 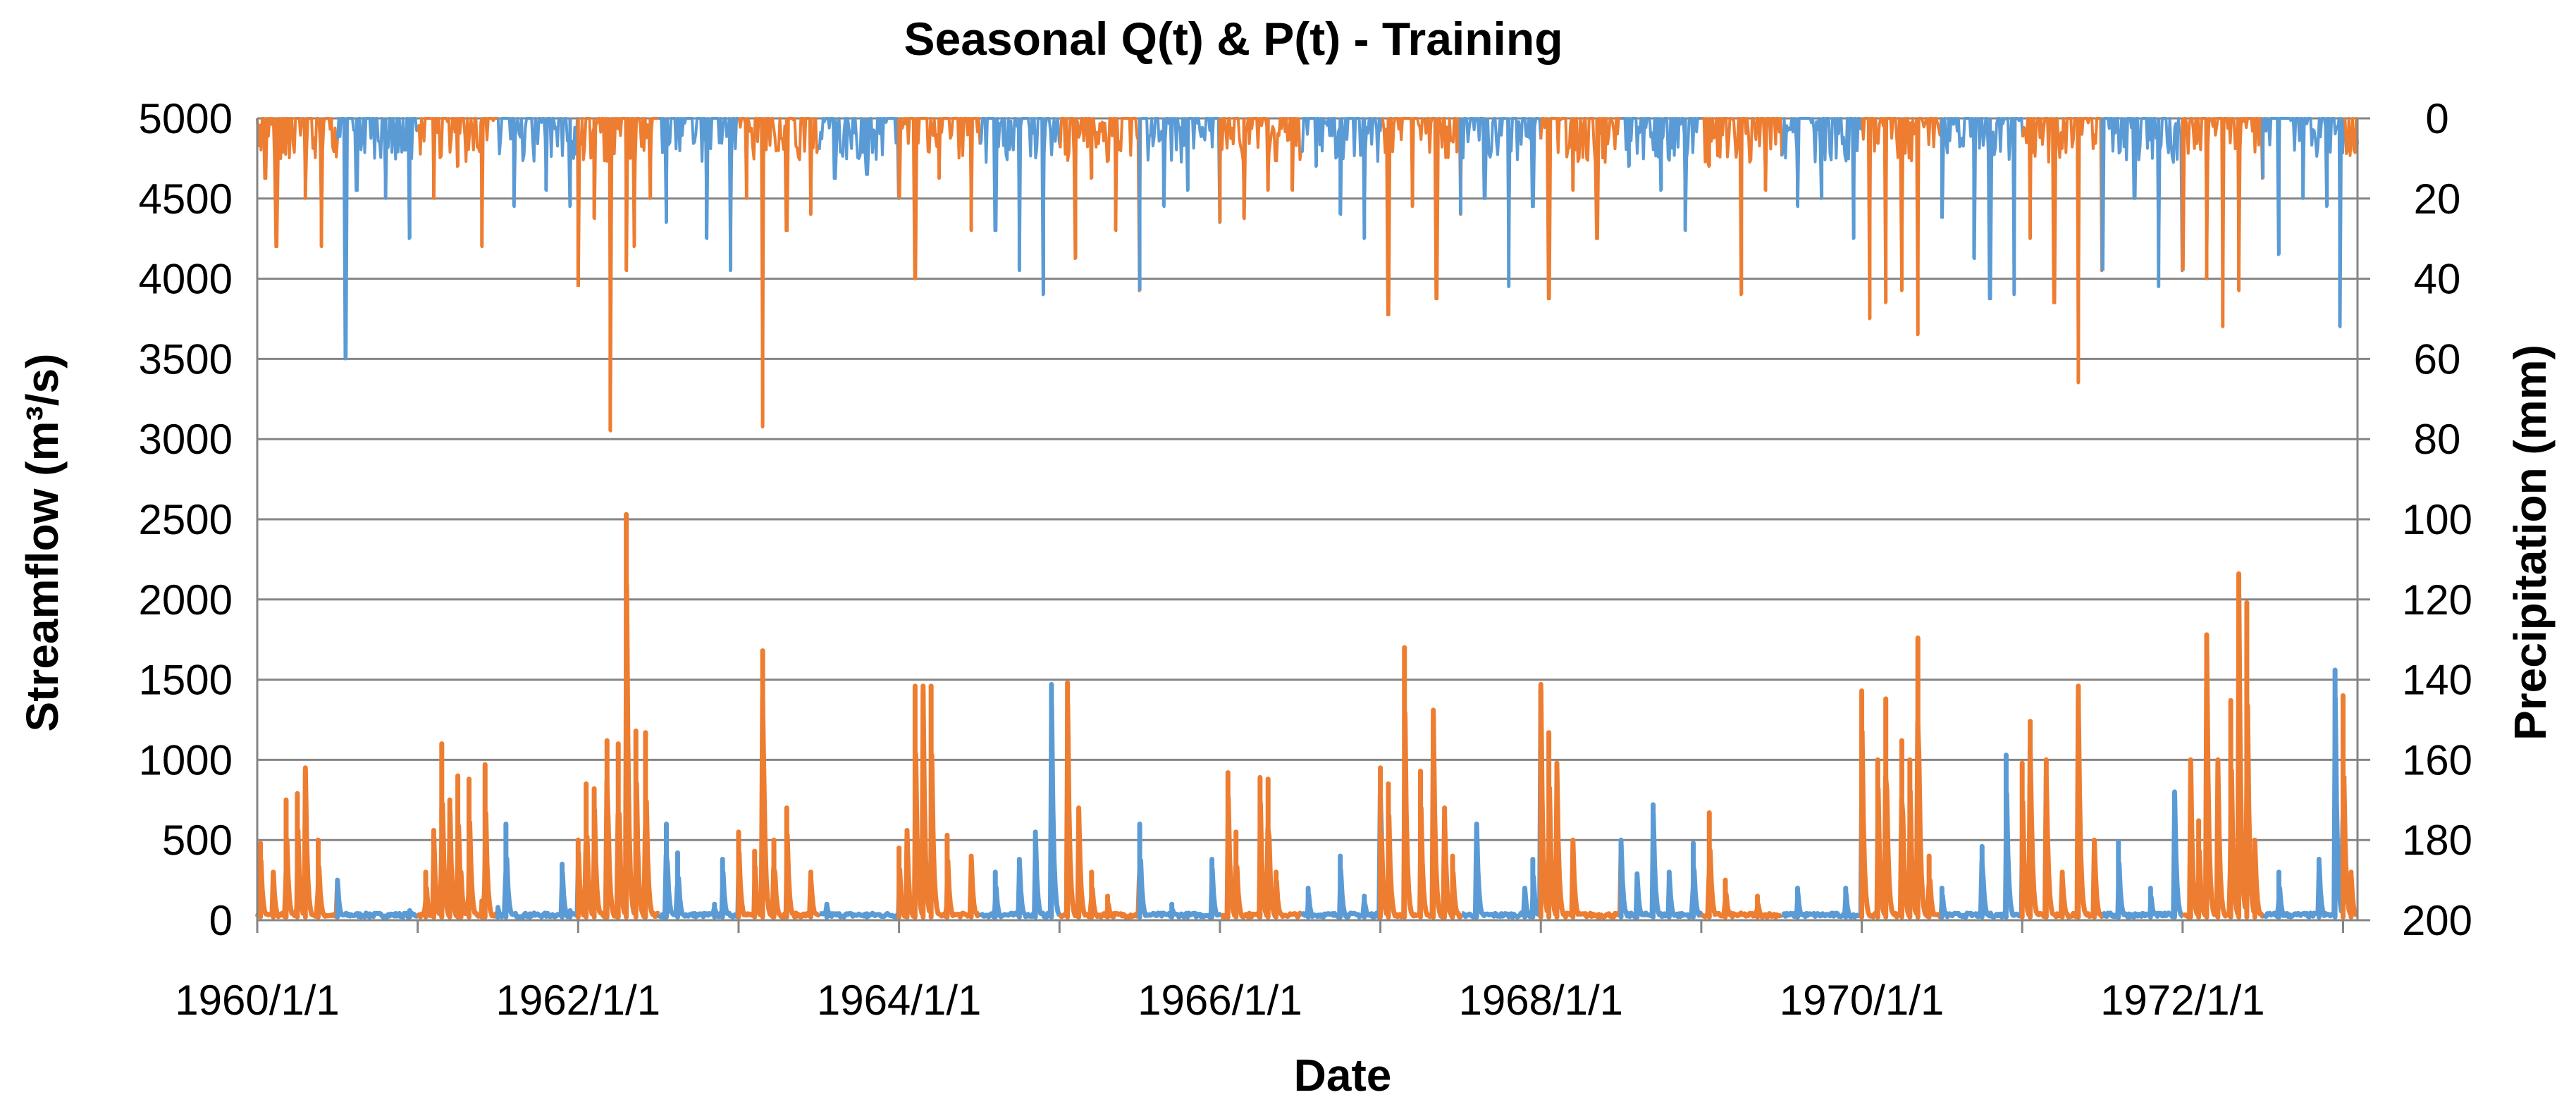 What do you see at coordinates (43, 543) in the screenshot?
I see `y-axis-label: Streamflow (m³/s)` at bounding box center [43, 543].